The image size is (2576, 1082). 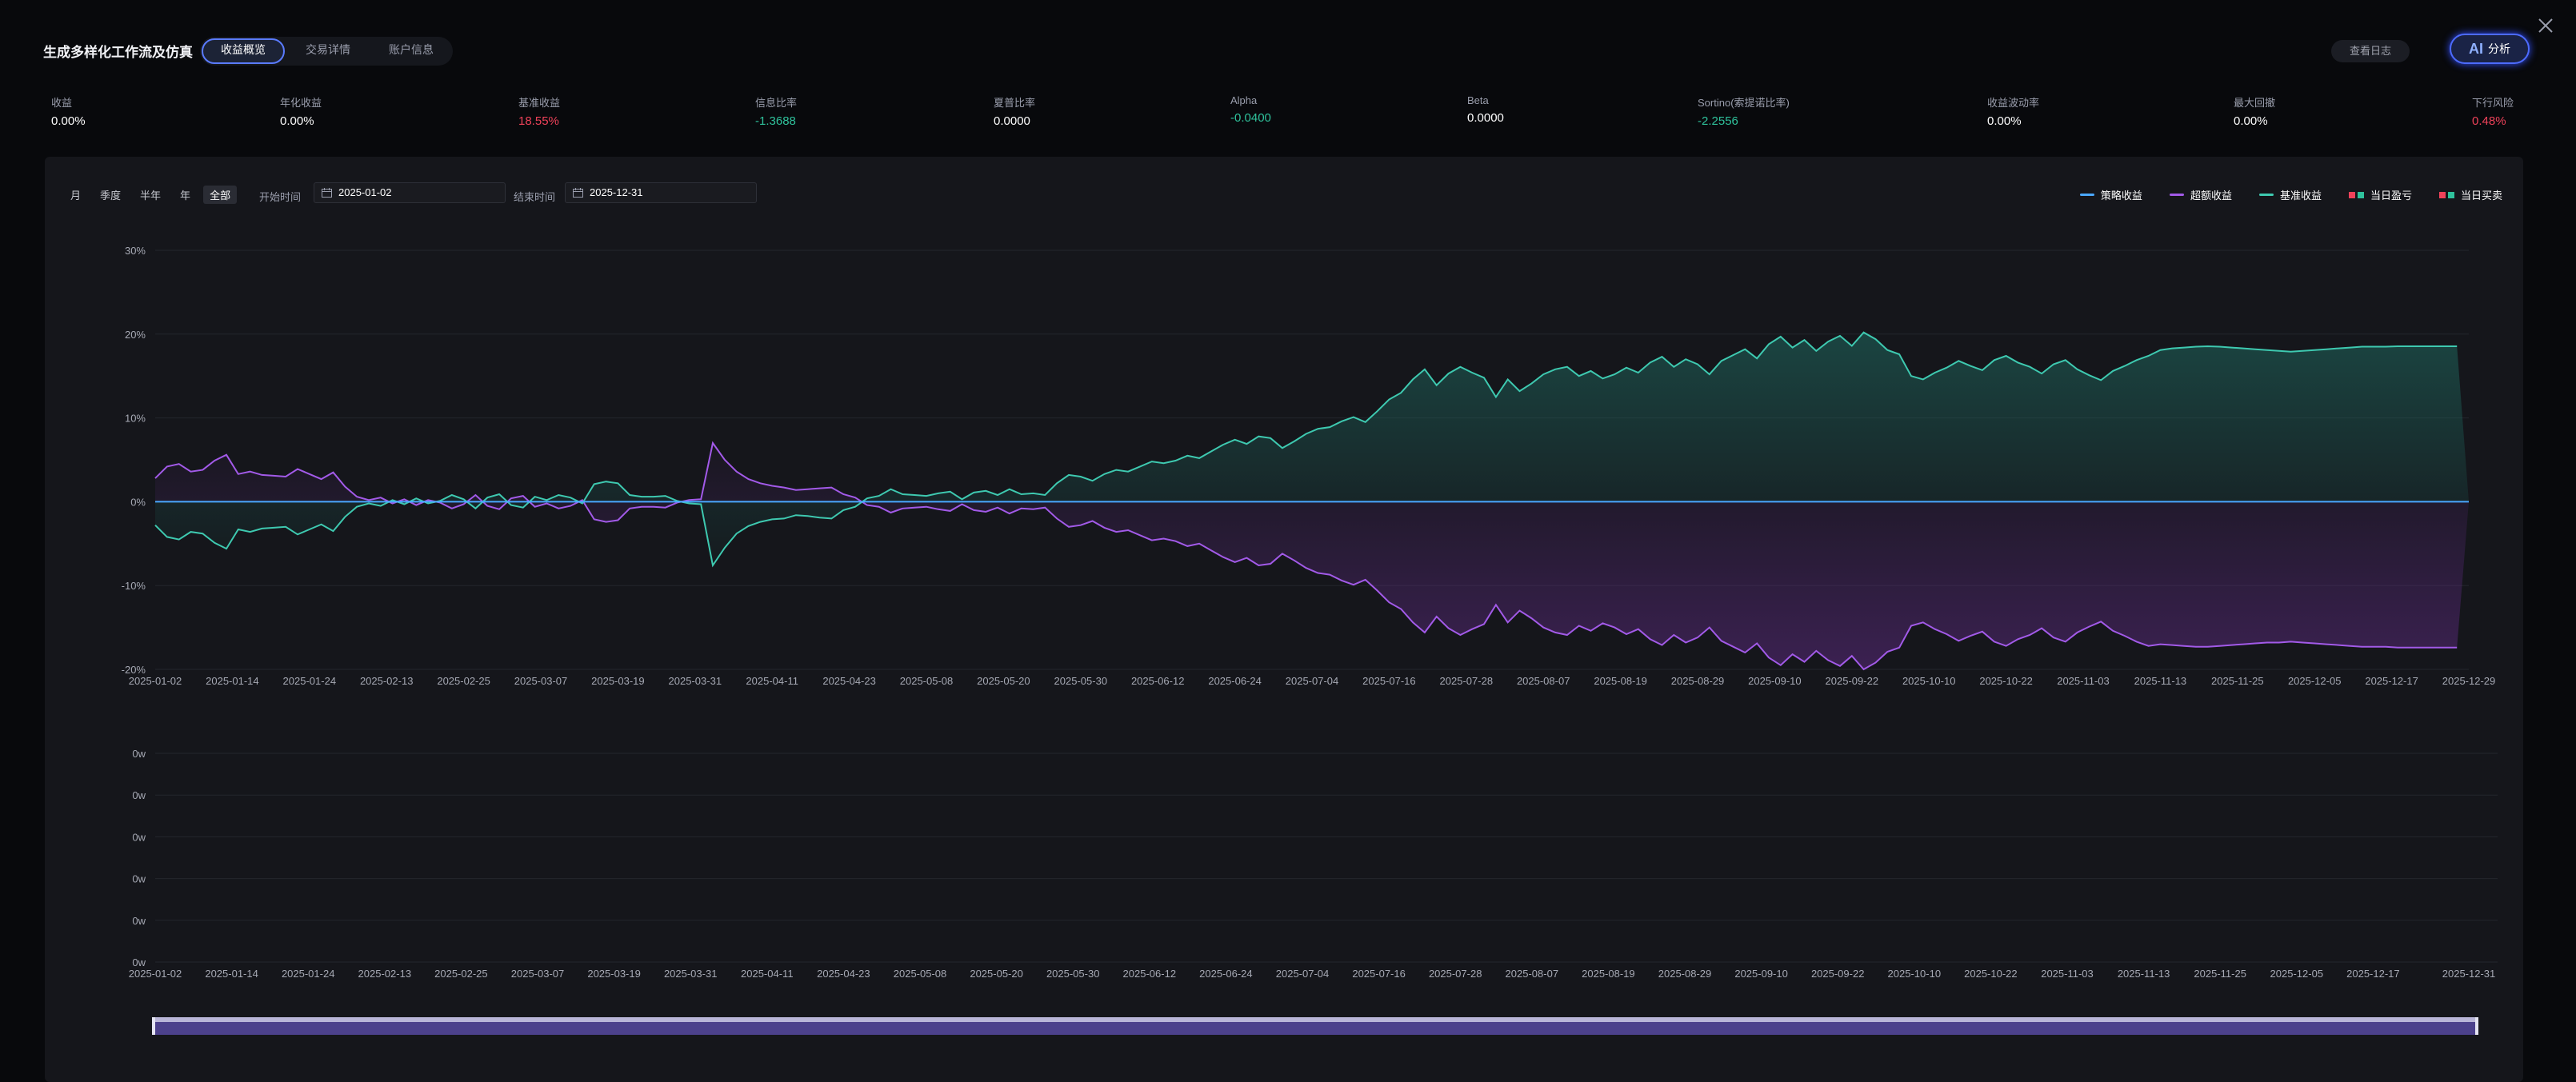 What do you see at coordinates (2121, 196) in the screenshot?
I see `legend-label: 策略收益` at bounding box center [2121, 196].